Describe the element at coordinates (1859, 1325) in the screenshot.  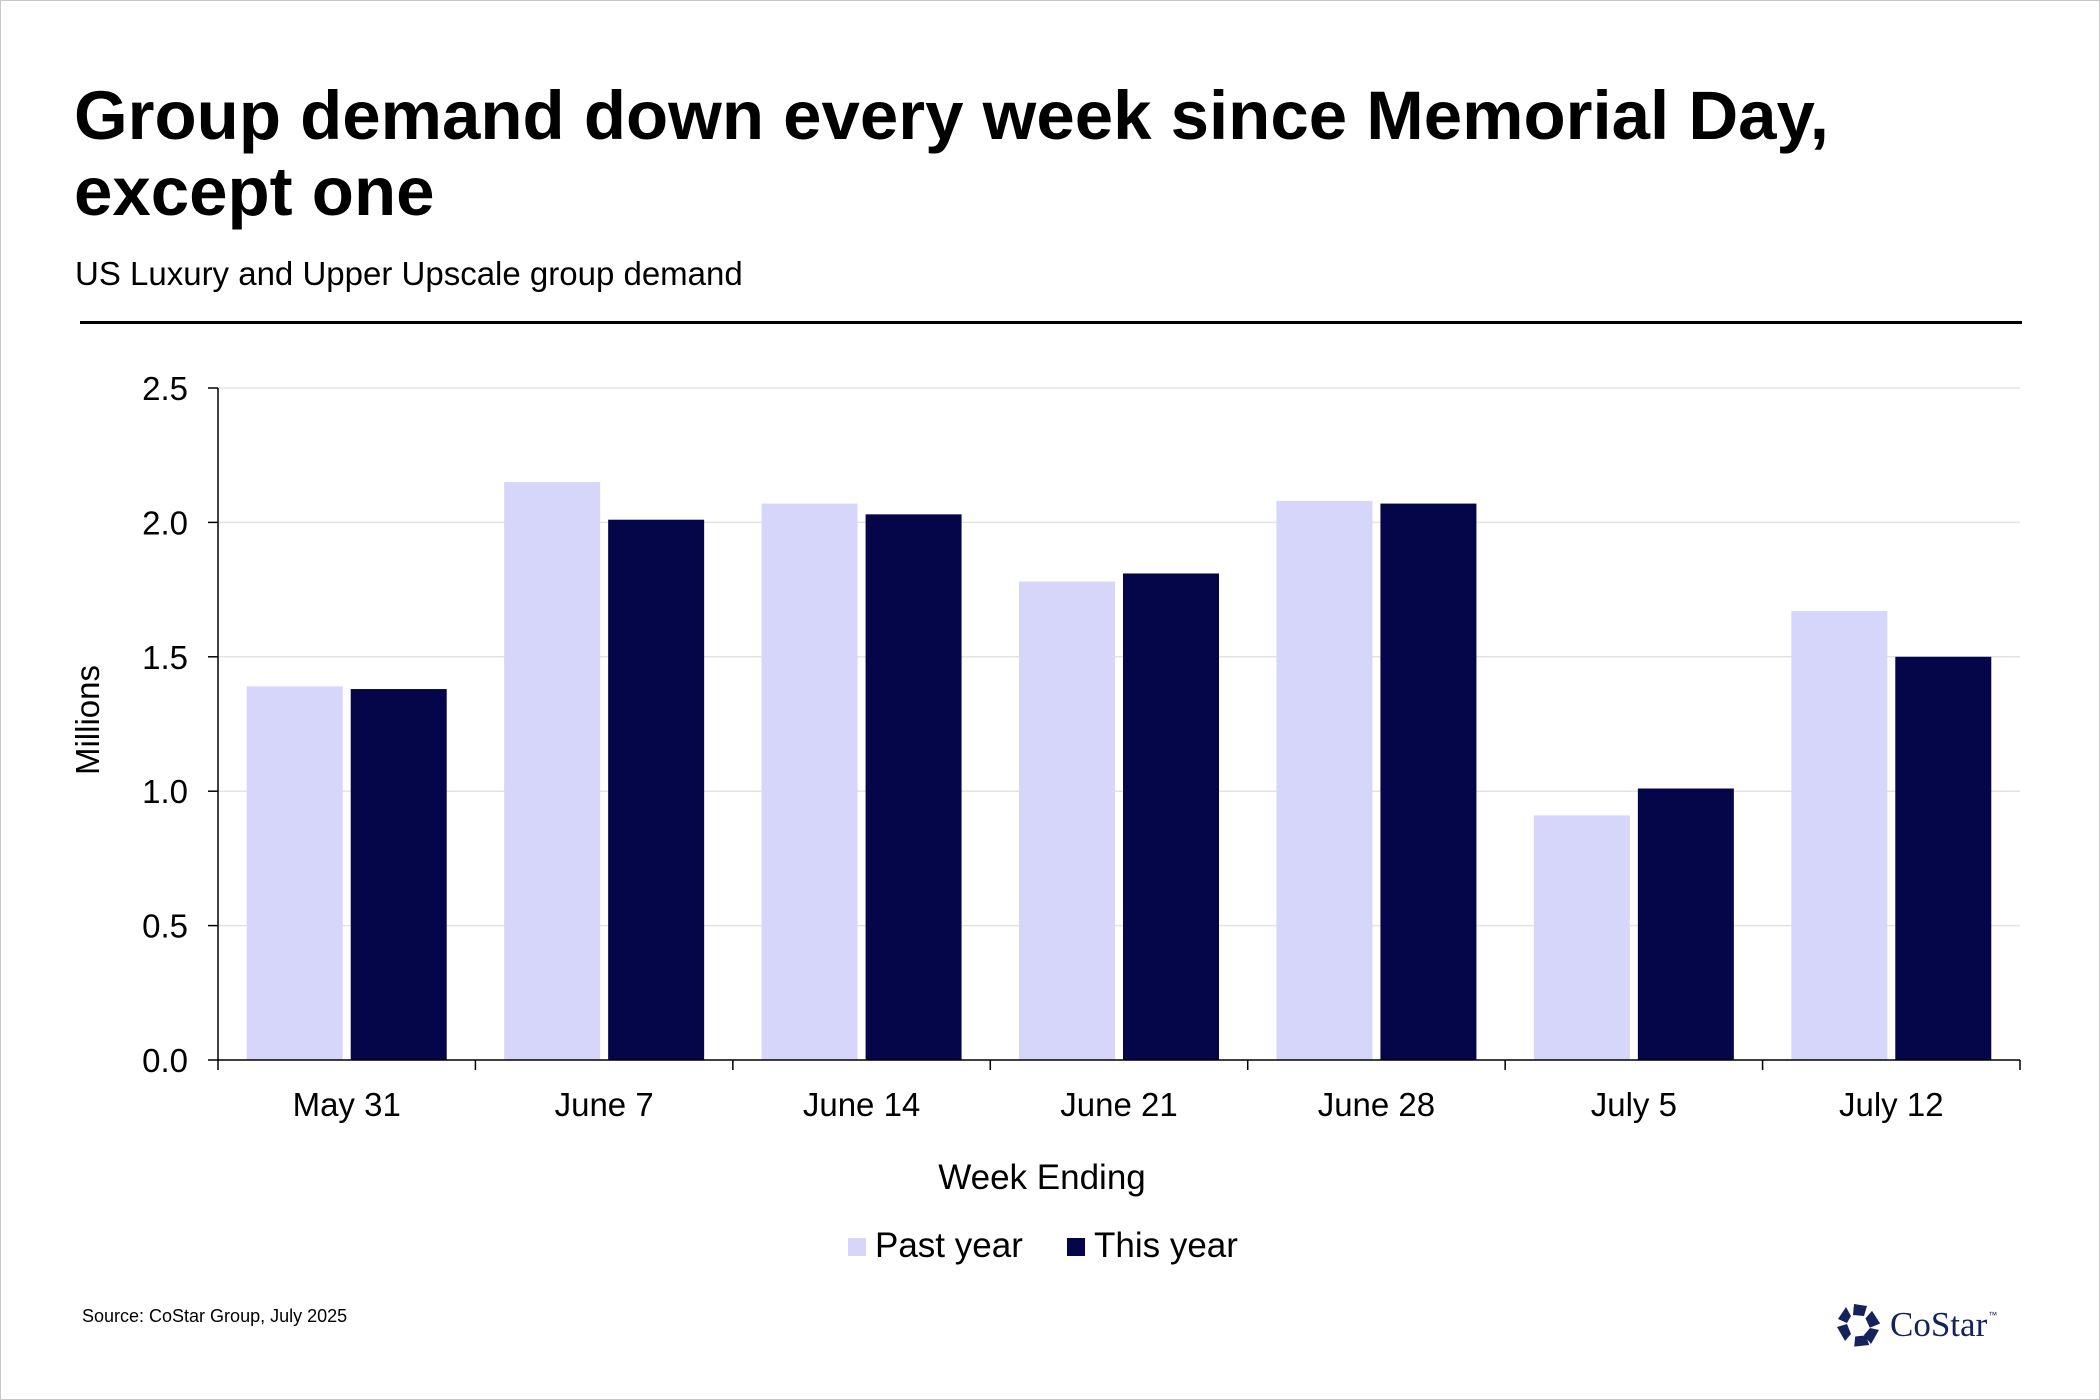
I see `costar-star-icon` at that location.